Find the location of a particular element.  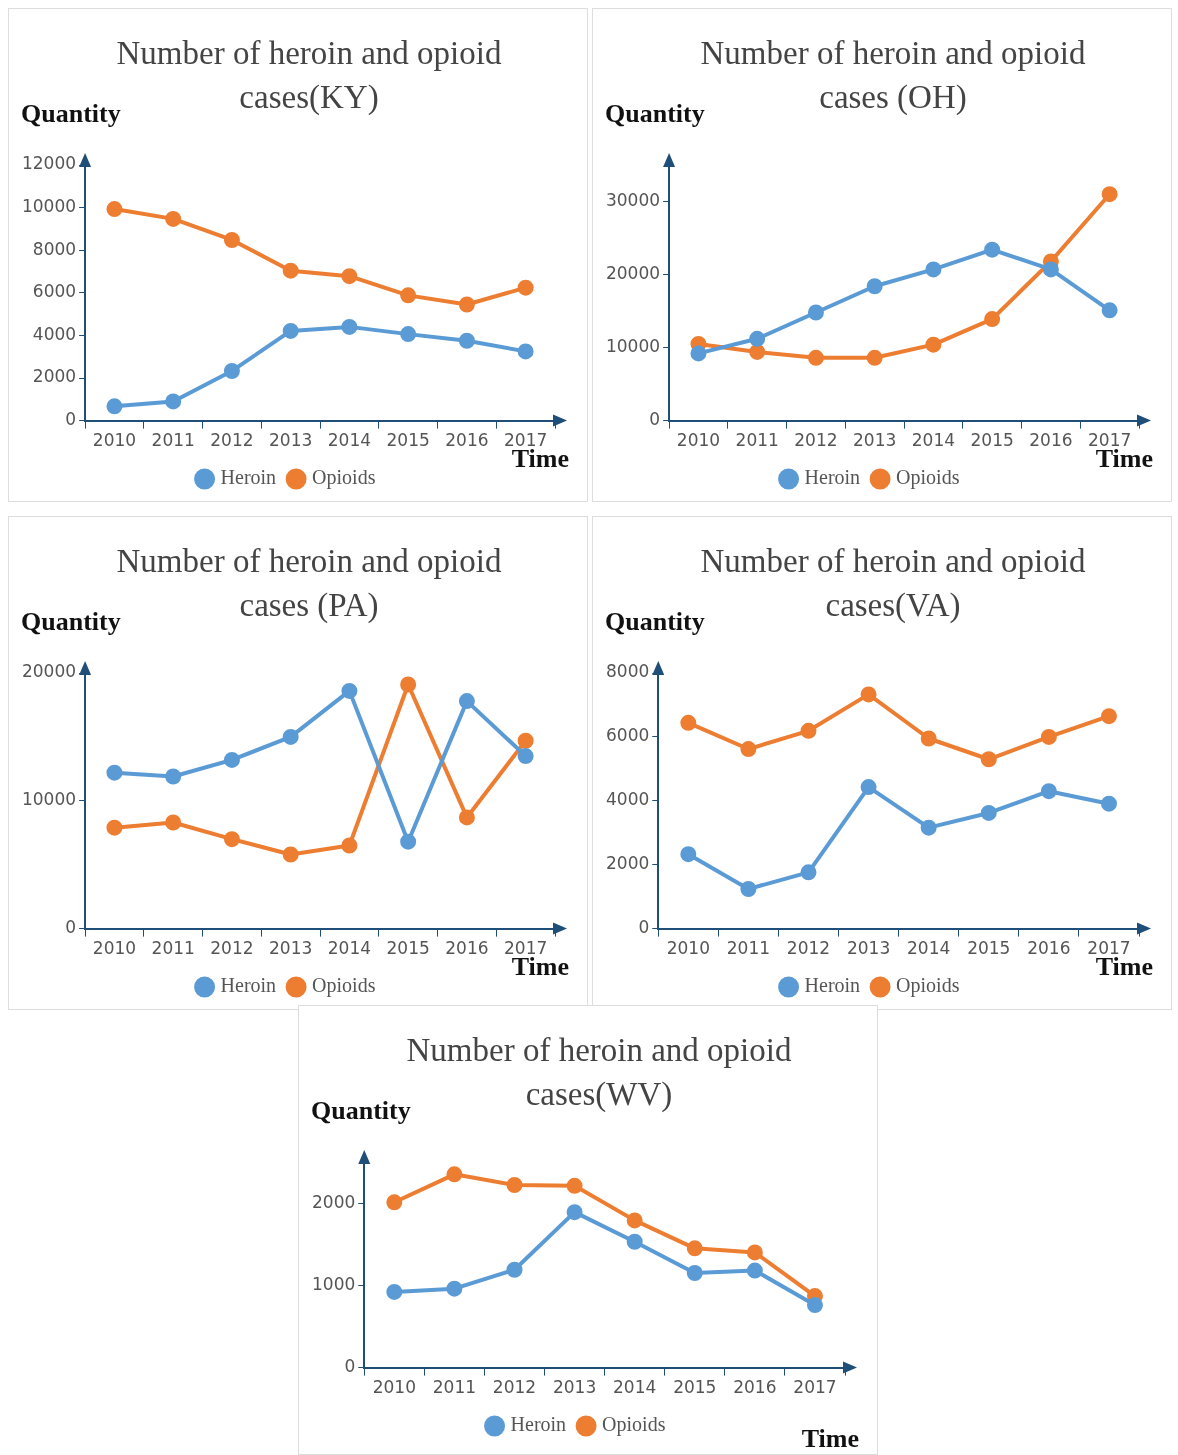

y-tick-label: 4000 is located at coordinates (54, 333).